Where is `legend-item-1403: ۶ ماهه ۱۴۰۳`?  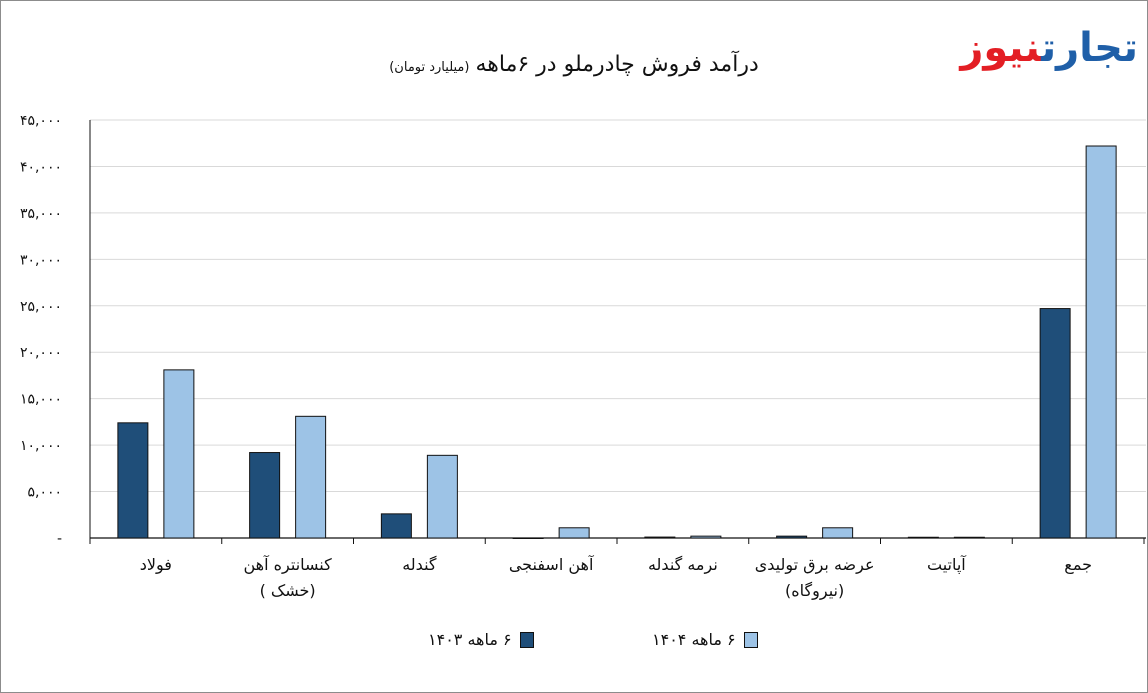
legend-item-1403: ۶ ماهه ۱۴۰۳ is located at coordinates (481, 639).